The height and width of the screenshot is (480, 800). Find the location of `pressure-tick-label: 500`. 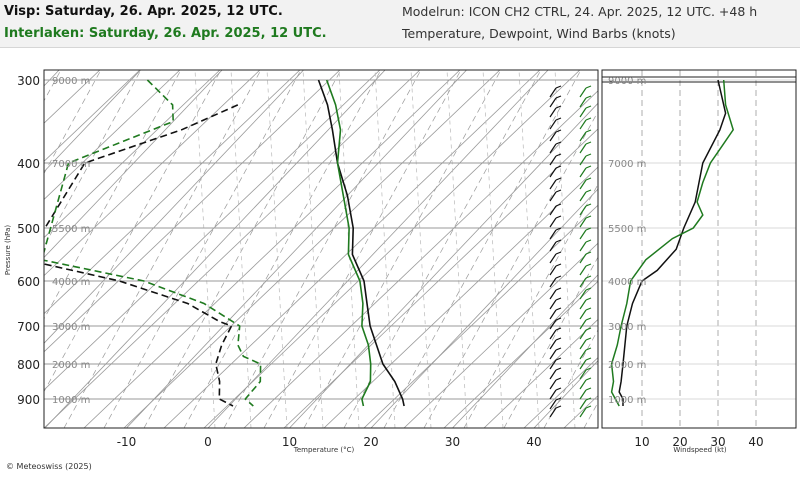

pressure-tick-label: 500 is located at coordinates (28, 229).